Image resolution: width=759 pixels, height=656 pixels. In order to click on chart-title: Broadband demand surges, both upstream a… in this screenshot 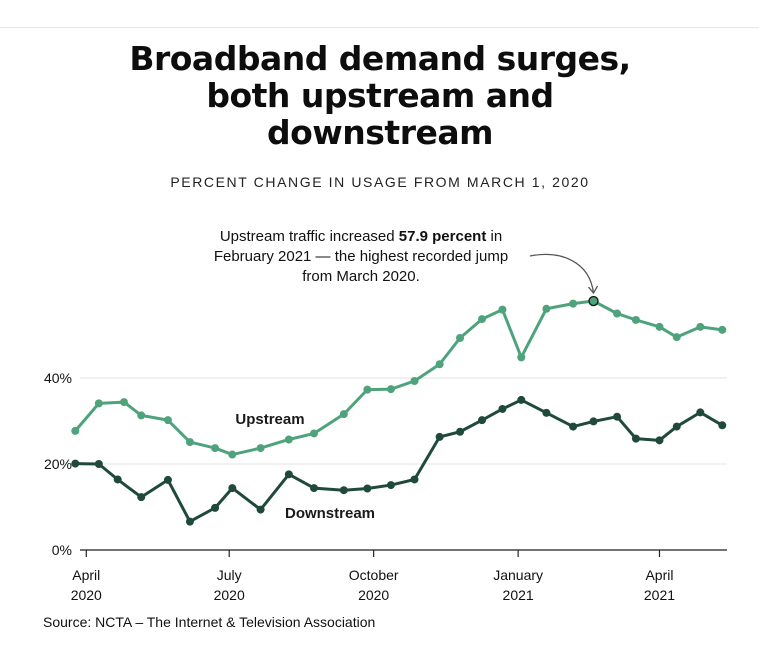, I will do `click(380, 95)`.